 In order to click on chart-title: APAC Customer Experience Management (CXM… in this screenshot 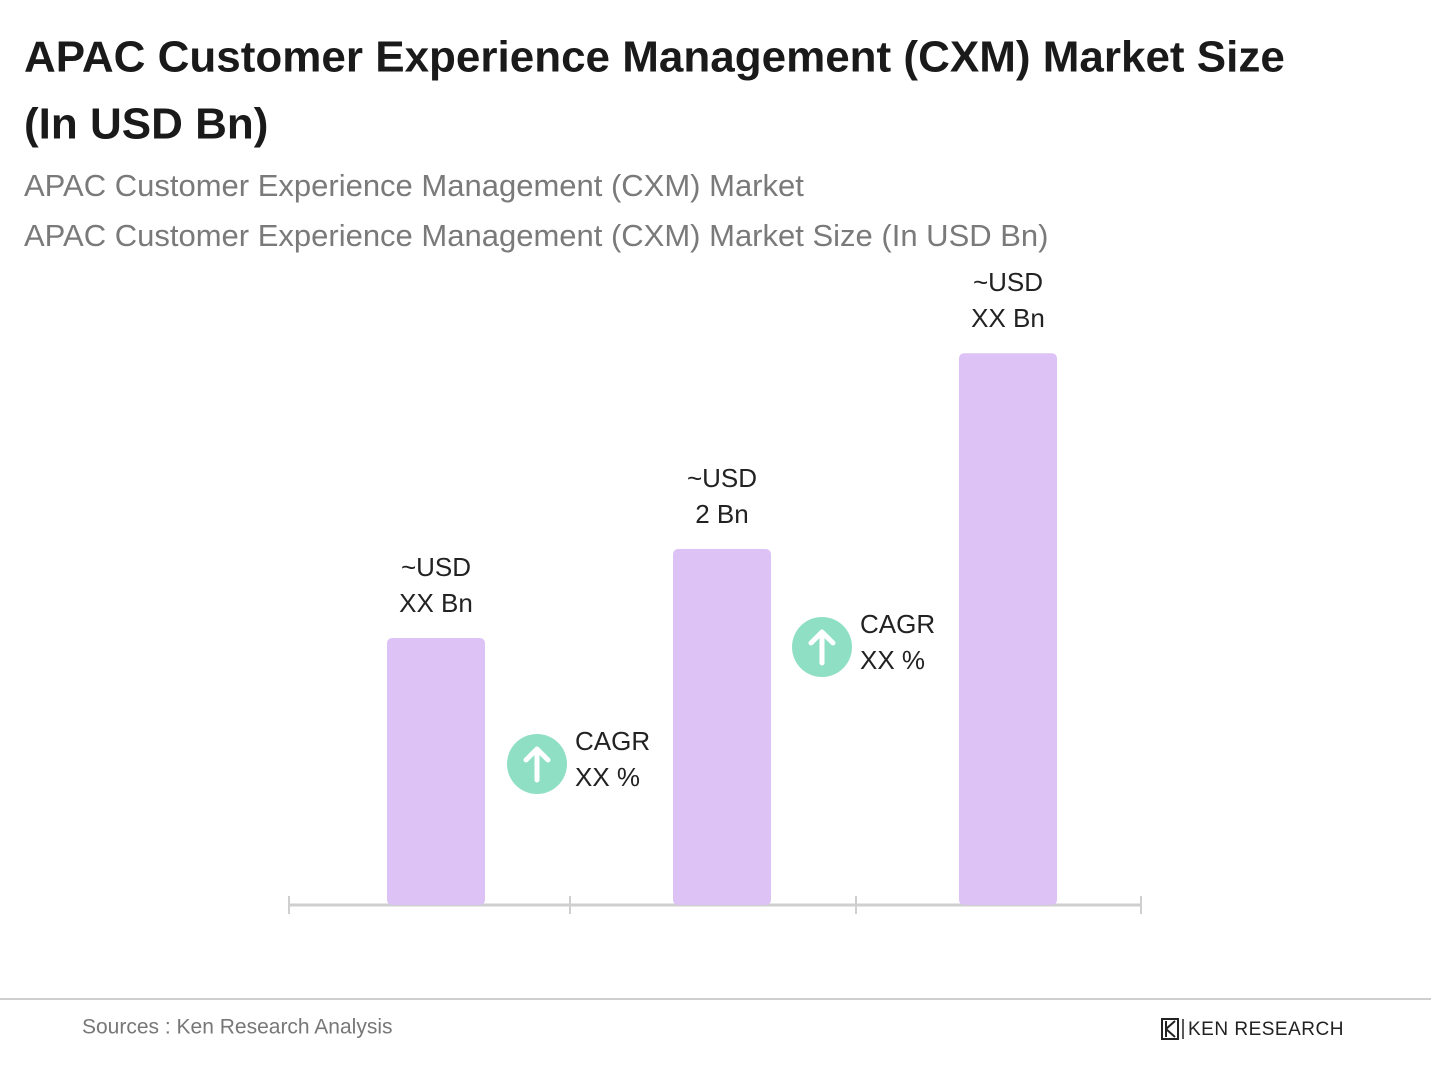, I will do `click(654, 57)`.